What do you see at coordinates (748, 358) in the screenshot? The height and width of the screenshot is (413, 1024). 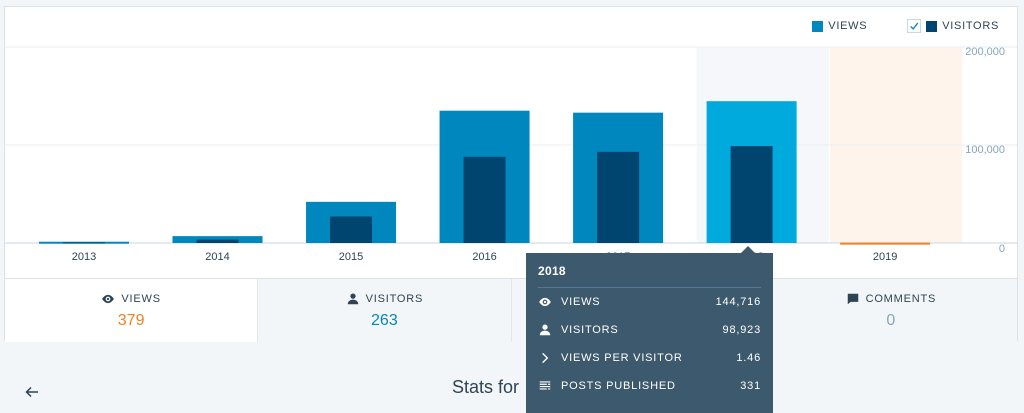 I see `tooltip-vpv-value: 1.46` at bounding box center [748, 358].